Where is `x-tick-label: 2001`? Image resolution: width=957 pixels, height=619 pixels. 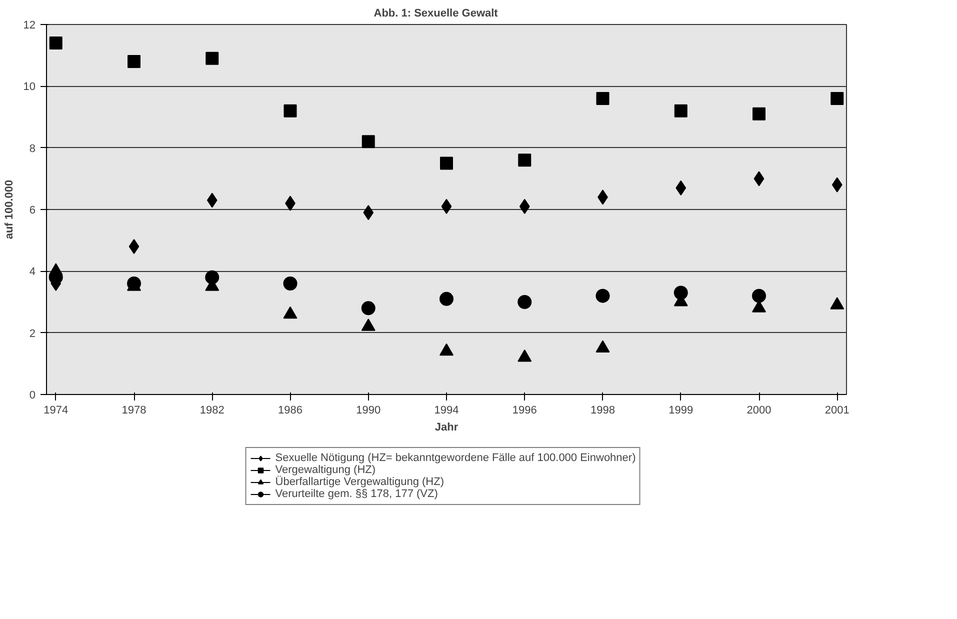 x-tick-label: 2001 is located at coordinates (837, 410).